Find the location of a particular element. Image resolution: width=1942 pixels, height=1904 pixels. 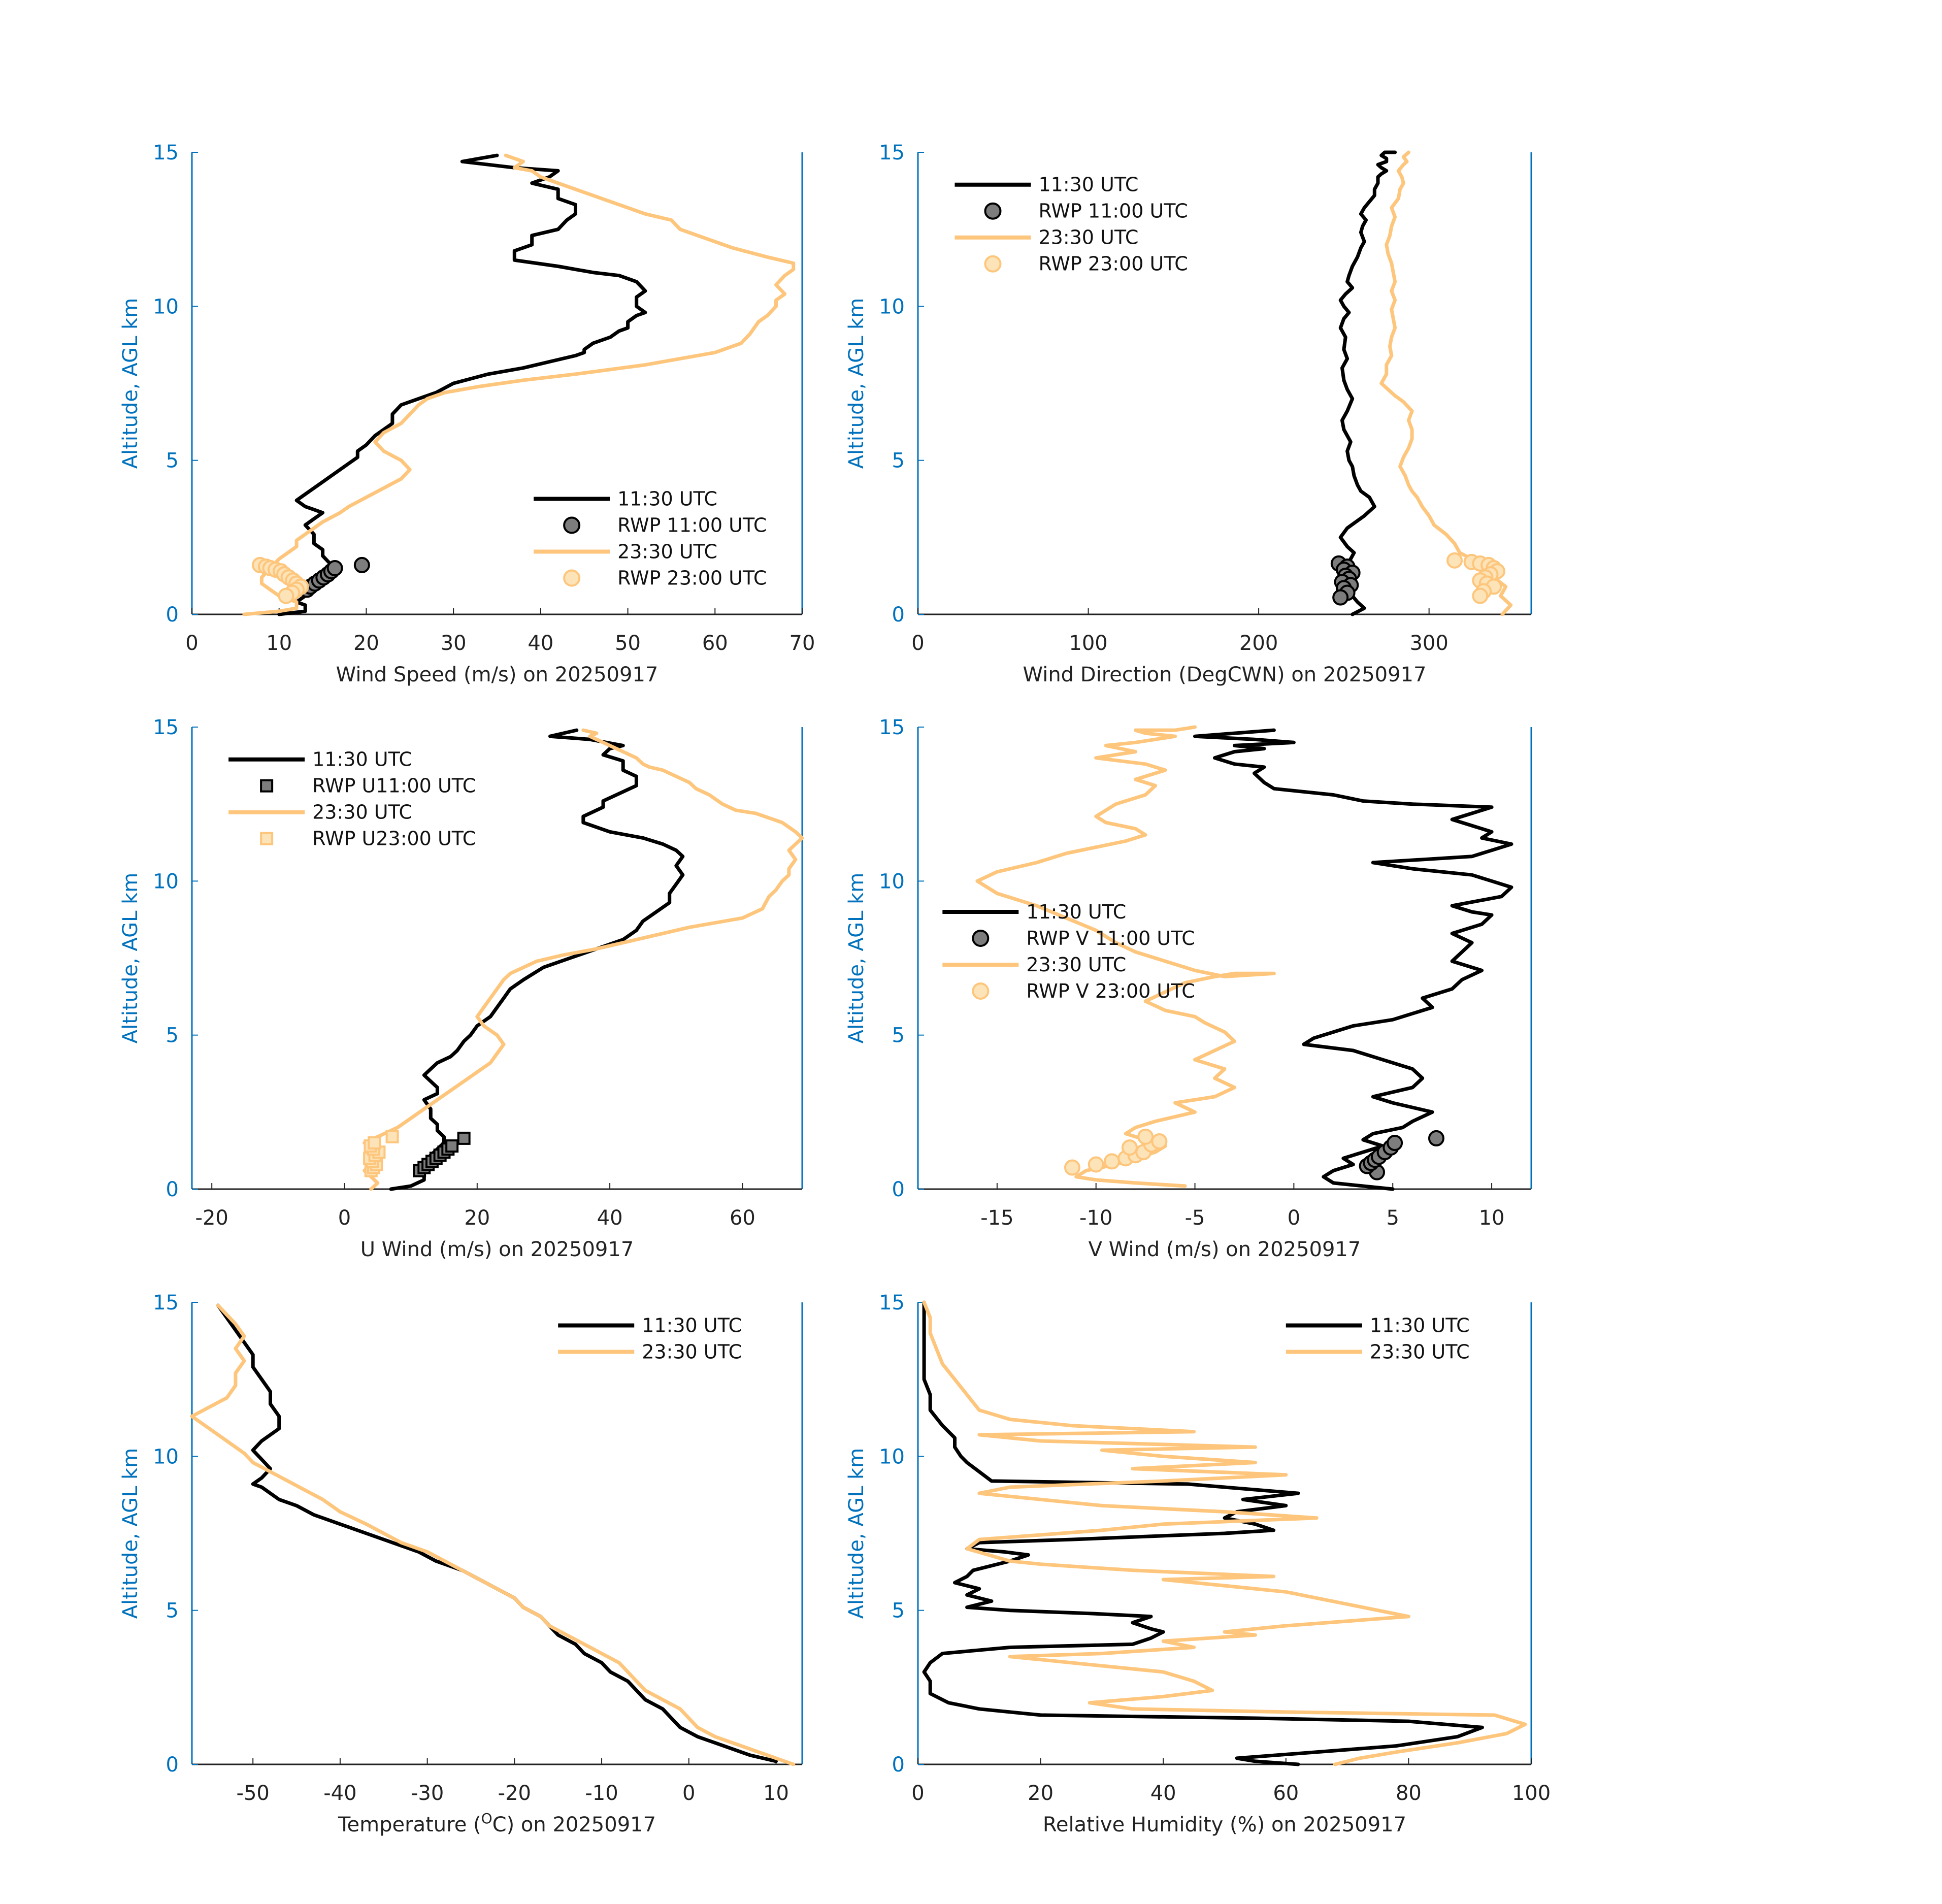

x-tick-label: -30 is located at coordinates (427, 1794).